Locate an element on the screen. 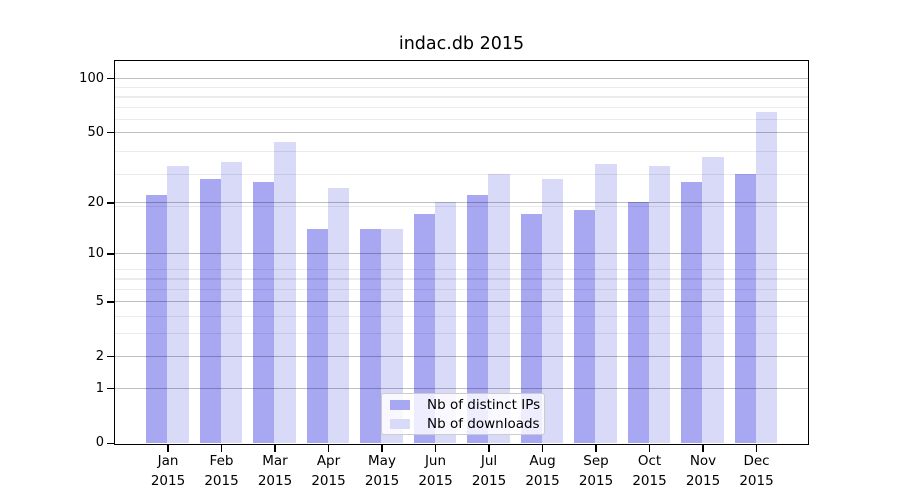  y-tick-label: 10 is located at coordinates (95, 253).